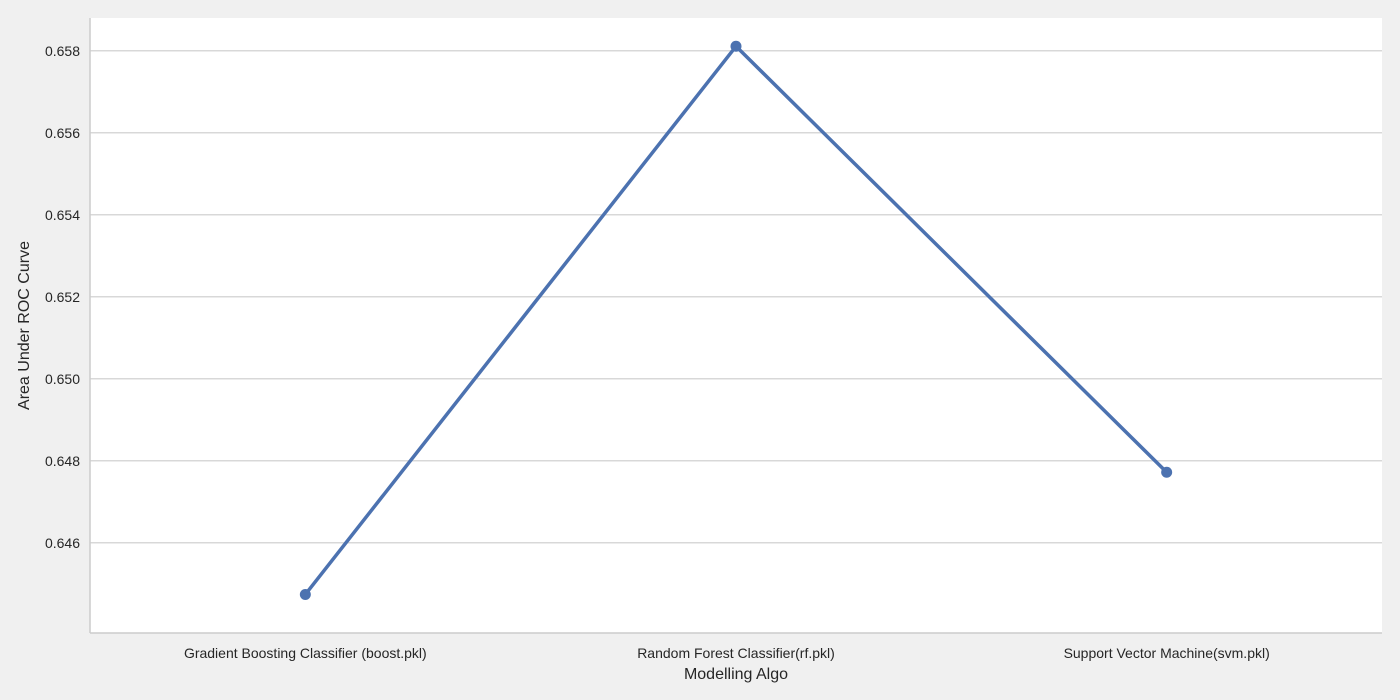 The height and width of the screenshot is (700, 1400). Describe the element at coordinates (62, 133) in the screenshot. I see `y-tick-label: 0.656` at that location.